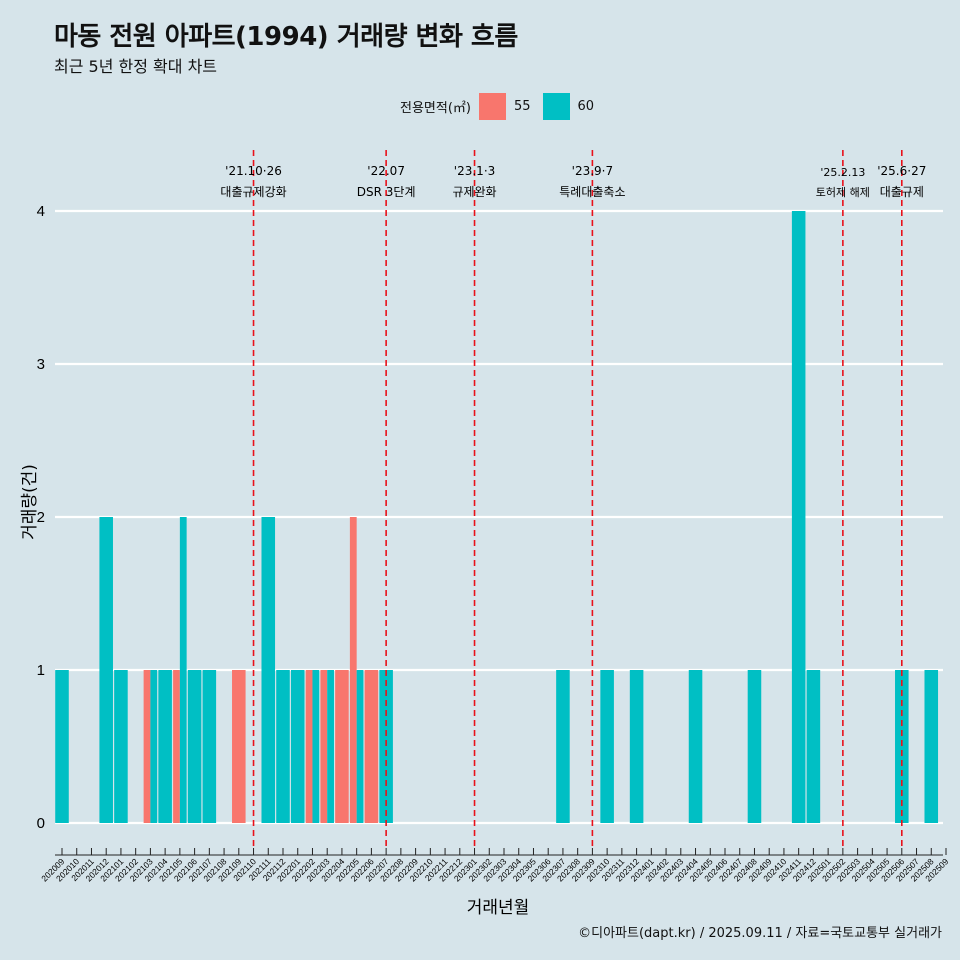  Describe the element at coordinates (136, 66) in the screenshot. I see `chart-subtitle: 최근 5년 한정 확대 차트` at that location.